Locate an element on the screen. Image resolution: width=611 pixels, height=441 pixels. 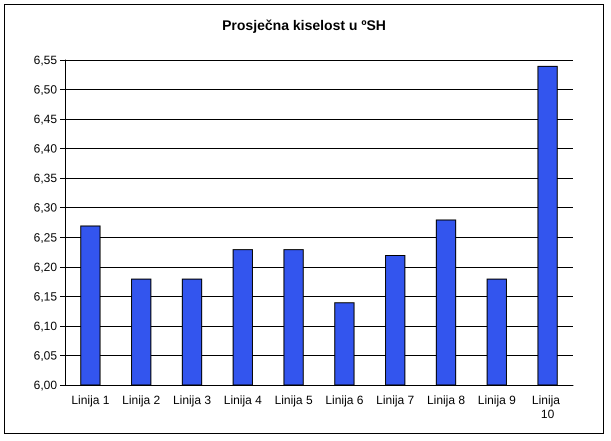
y-tick-label: 6,15 is located at coordinates (46, 296).